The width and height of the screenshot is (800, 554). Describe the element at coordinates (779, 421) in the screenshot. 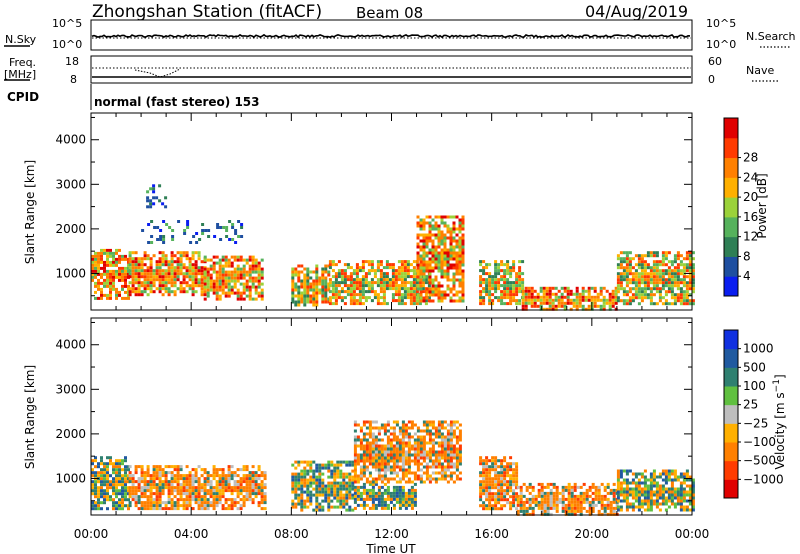

I see `velocity-colorbar-label: Velocity [m s−1]` at that location.